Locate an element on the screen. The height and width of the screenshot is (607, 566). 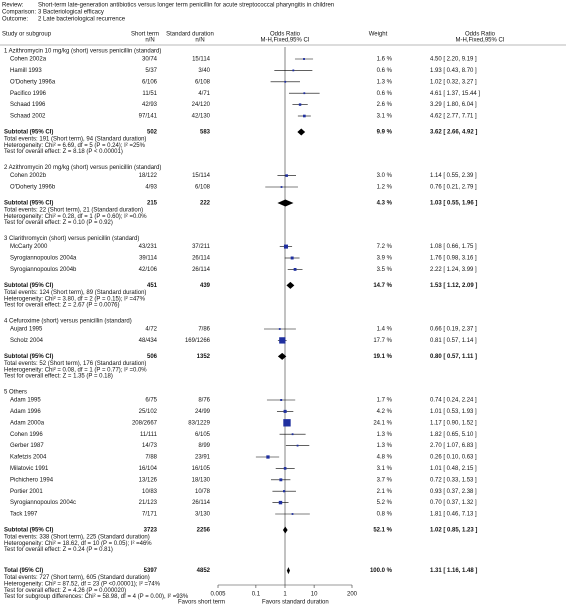
outcome-label: Outcome: is located at coordinates (15, 20).